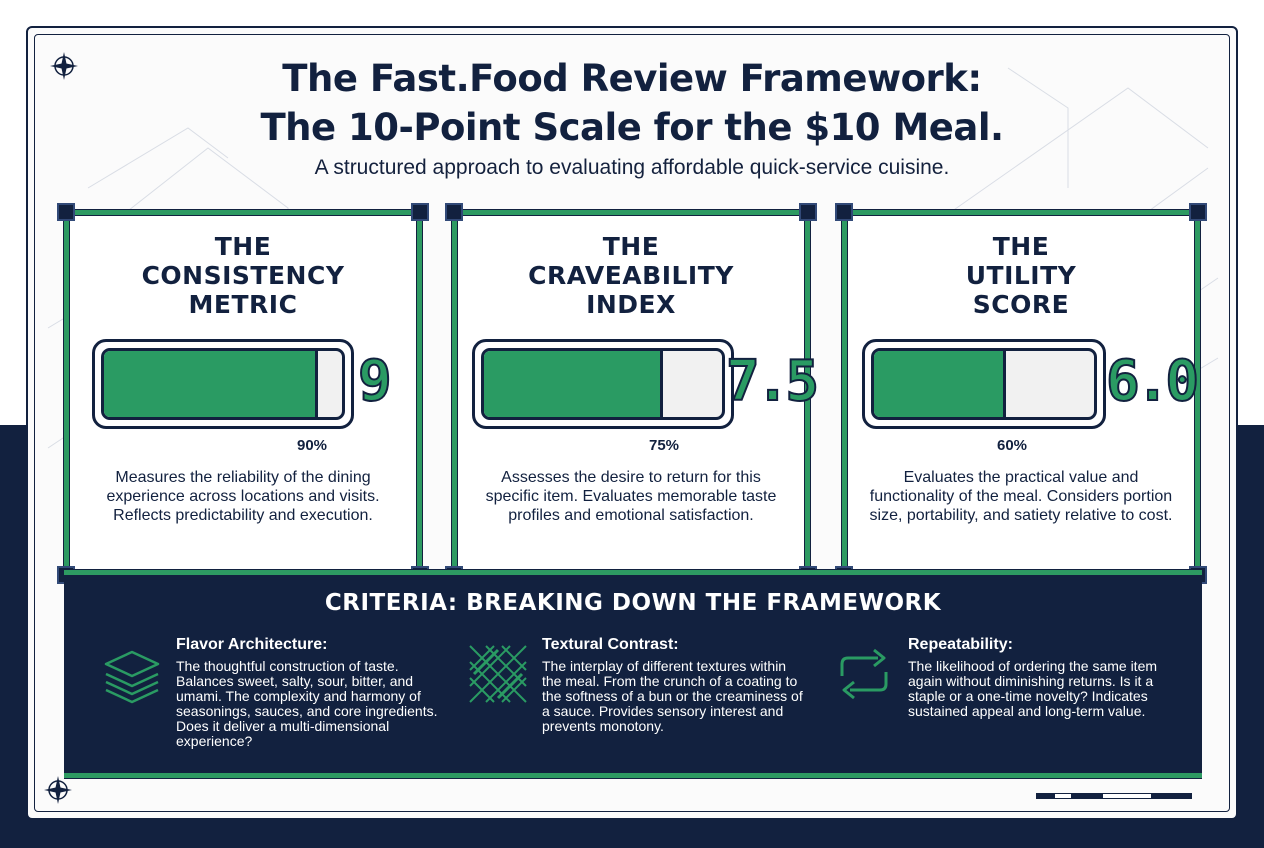  What do you see at coordinates (1121, 796) in the screenshot?
I see `scale-bar` at bounding box center [1121, 796].